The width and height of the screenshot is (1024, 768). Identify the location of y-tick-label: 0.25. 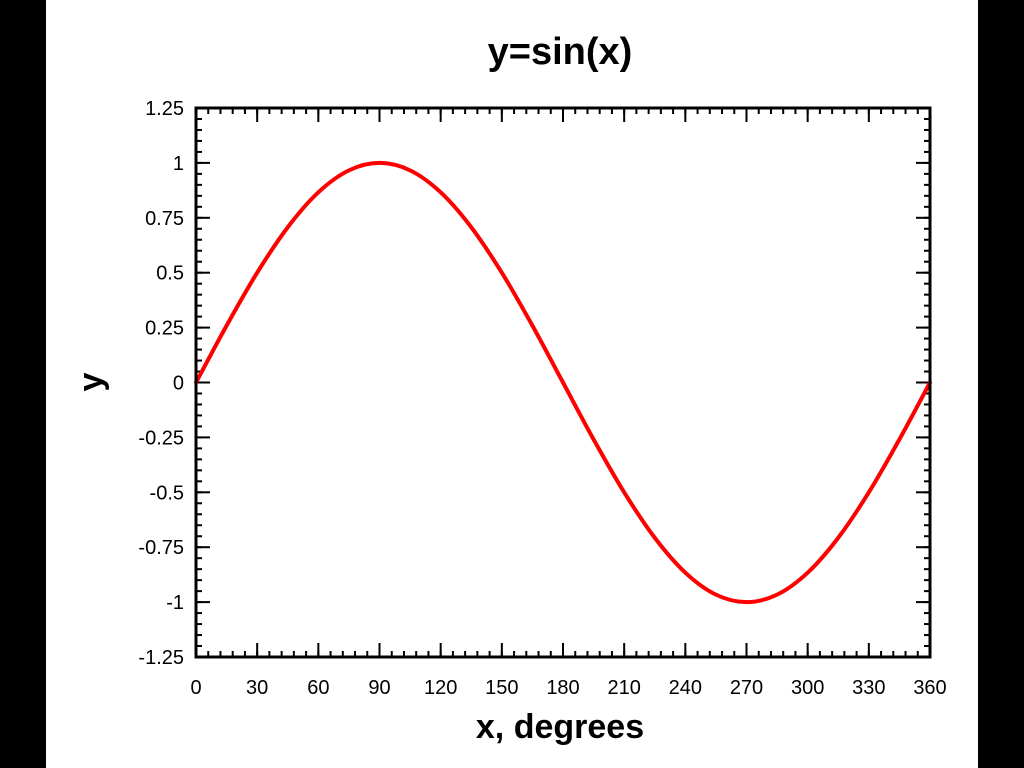
(164, 329).